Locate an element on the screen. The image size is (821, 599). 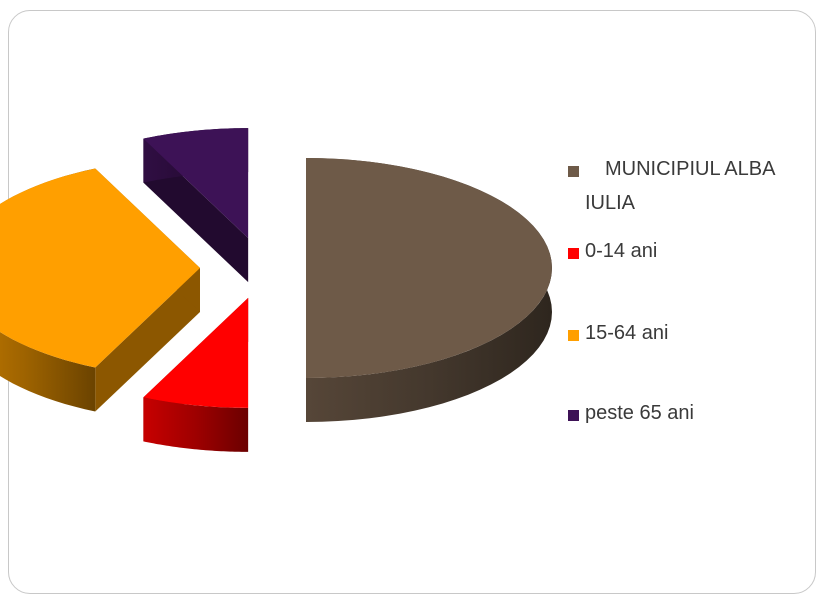
legend-label: 0-14 ani is located at coordinates (621, 251).